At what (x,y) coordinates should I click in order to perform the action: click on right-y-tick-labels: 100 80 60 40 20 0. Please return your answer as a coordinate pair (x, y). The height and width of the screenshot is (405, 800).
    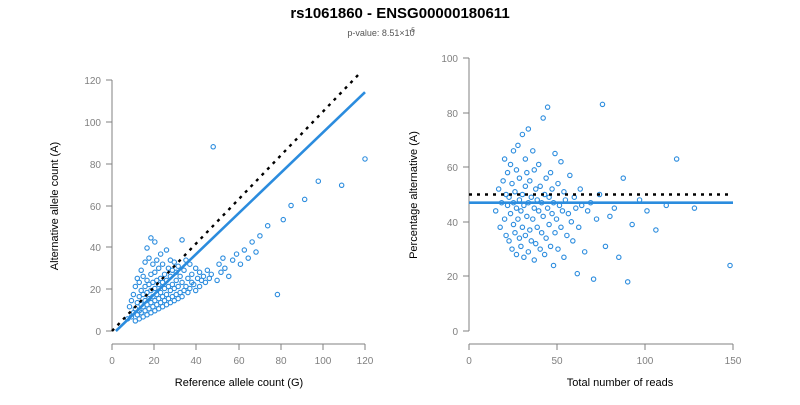
    Looking at the image, I should click on (449, 196).